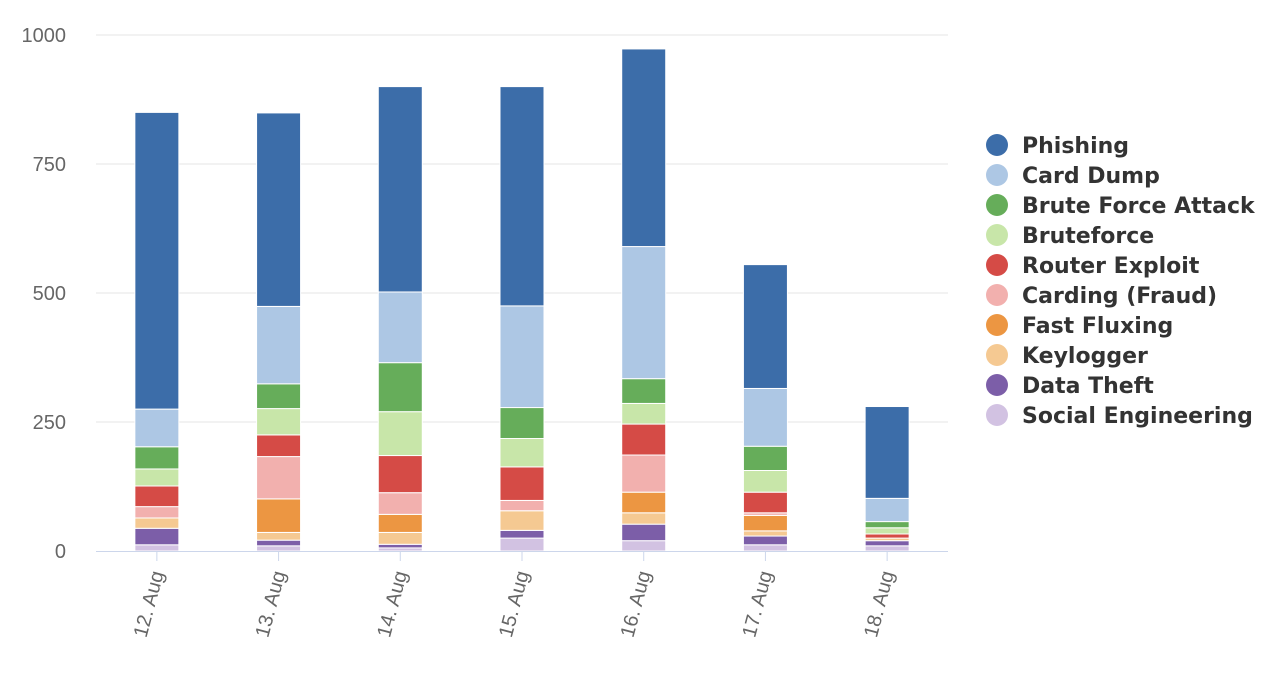 The height and width of the screenshot is (678, 1272). I want to click on y-tick-label: 0, so click(60, 552).